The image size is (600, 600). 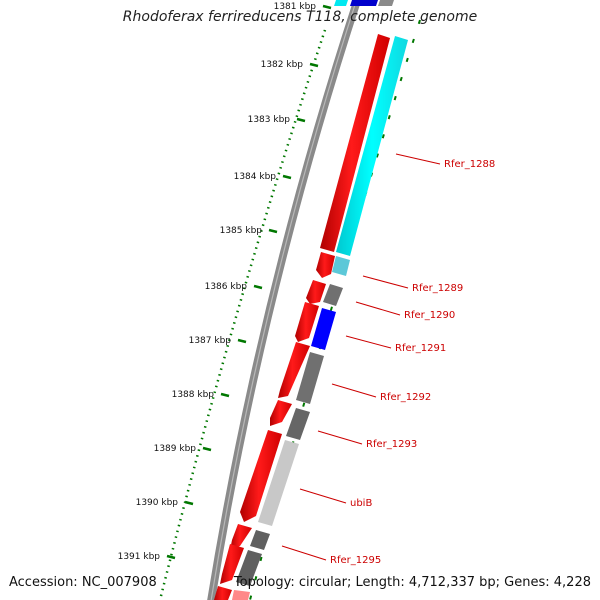 I want to click on cds-top-cyan-fragment, so click(x=341, y=3).